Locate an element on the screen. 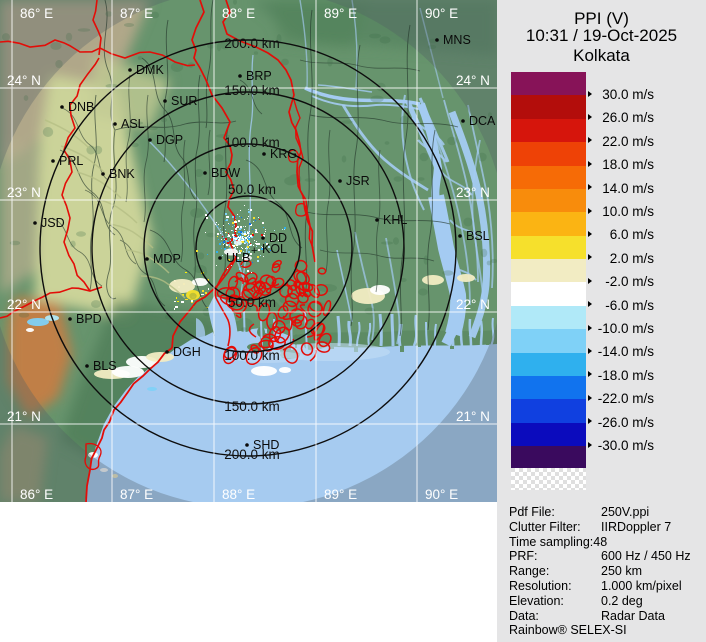  svg-text: ASL is located at coordinates (133, 124).